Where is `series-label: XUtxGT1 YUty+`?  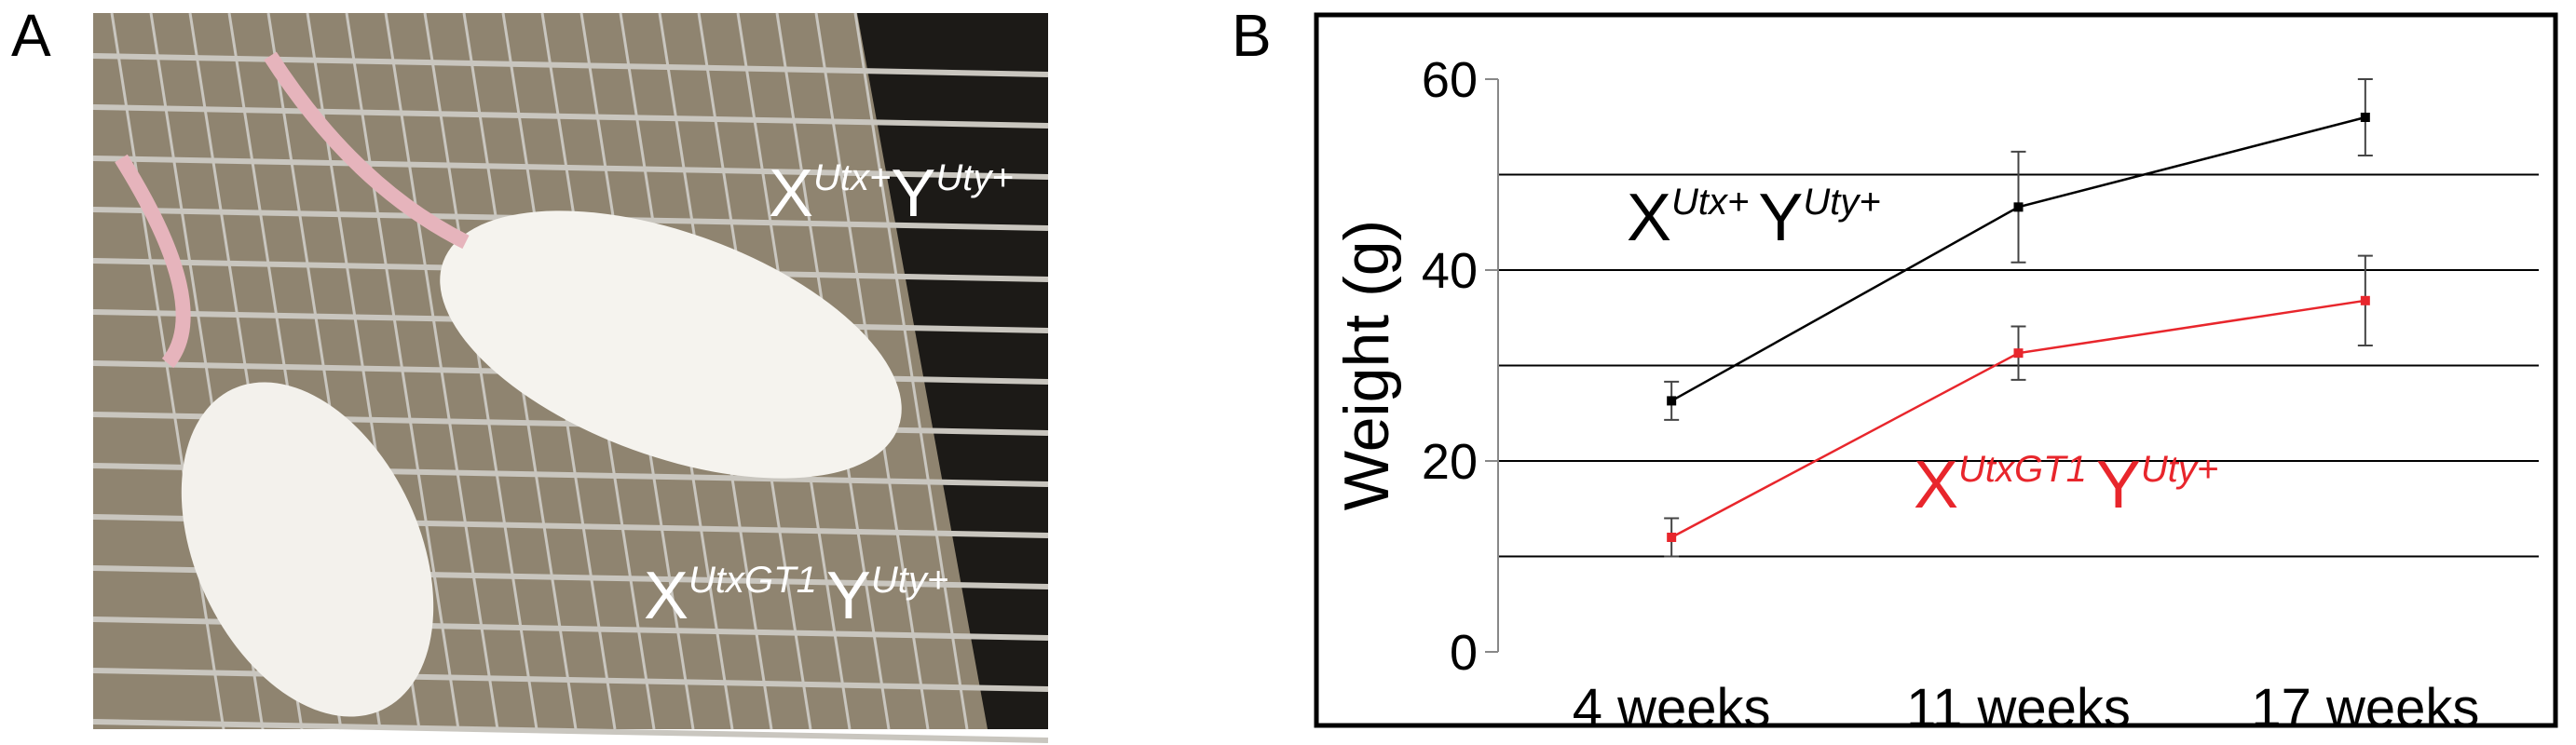 series-label: XUtxGT1 YUty+ is located at coordinates (2066, 485).